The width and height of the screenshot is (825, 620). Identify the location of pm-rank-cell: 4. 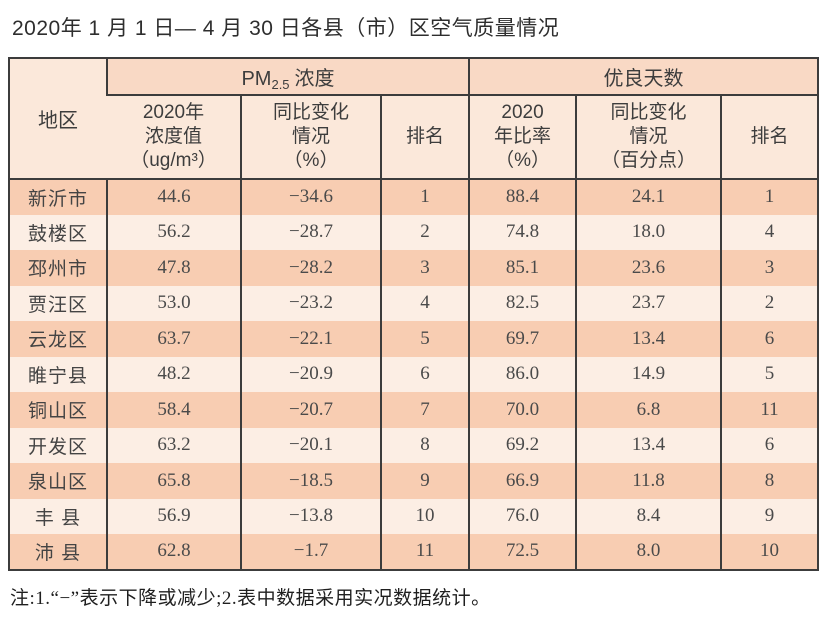
(424, 303).